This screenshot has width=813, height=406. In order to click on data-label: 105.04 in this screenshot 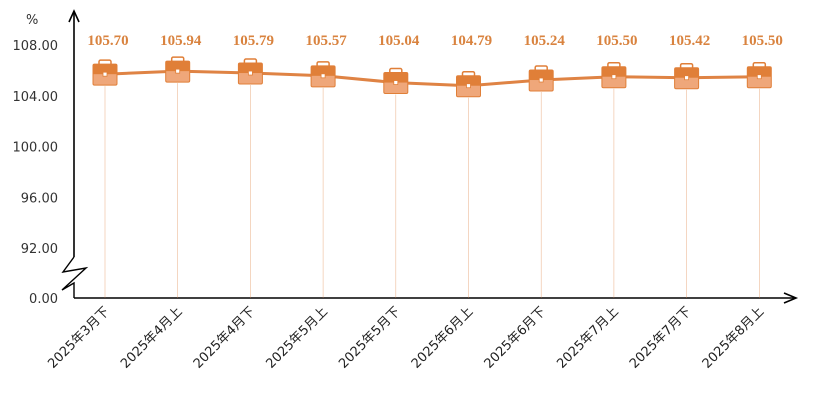, I will do `click(399, 41)`.